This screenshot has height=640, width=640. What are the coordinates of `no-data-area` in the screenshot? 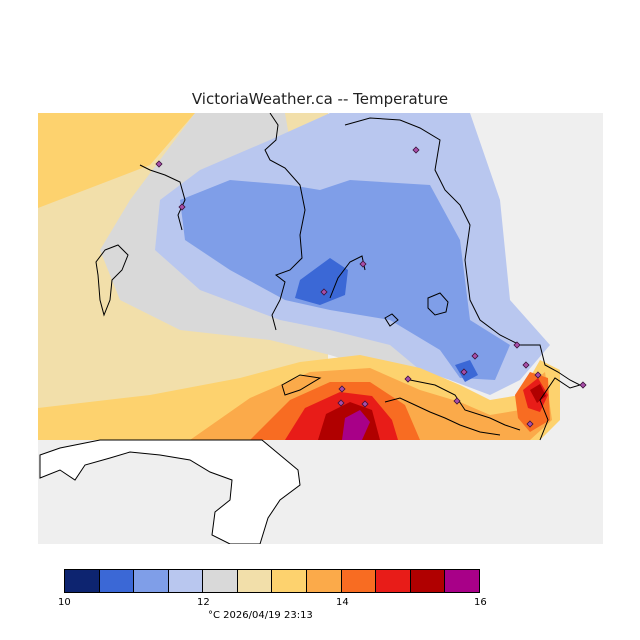 It's located at (320, 492).